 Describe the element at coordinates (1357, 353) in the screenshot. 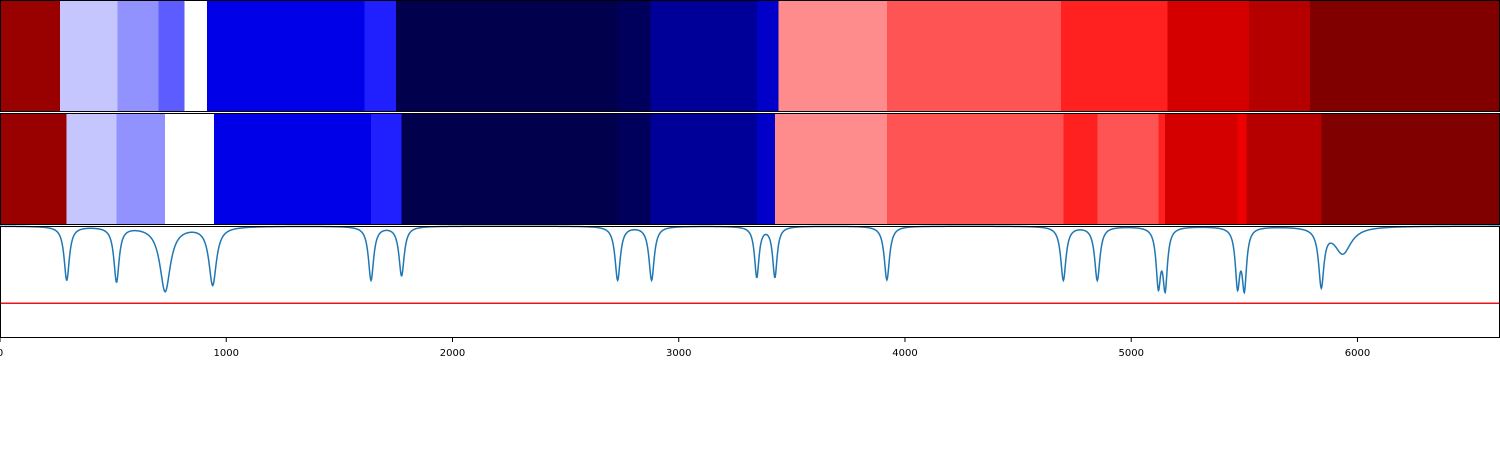

I see `x-tick-label: 6000` at that location.